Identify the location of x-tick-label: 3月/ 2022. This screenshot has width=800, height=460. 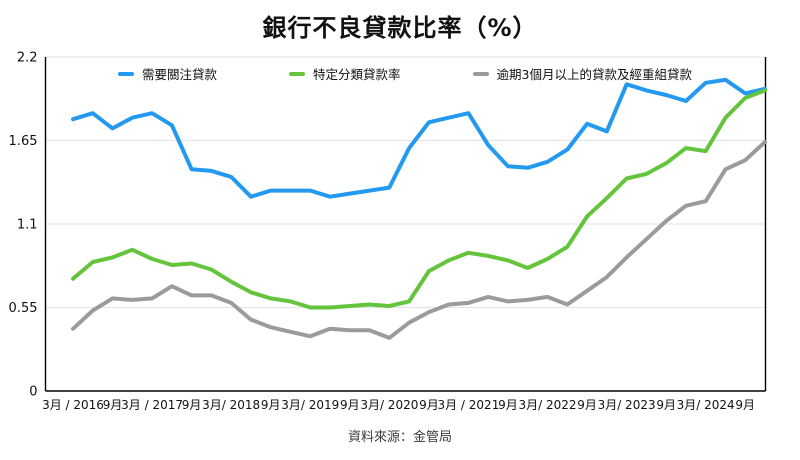
(547, 405).